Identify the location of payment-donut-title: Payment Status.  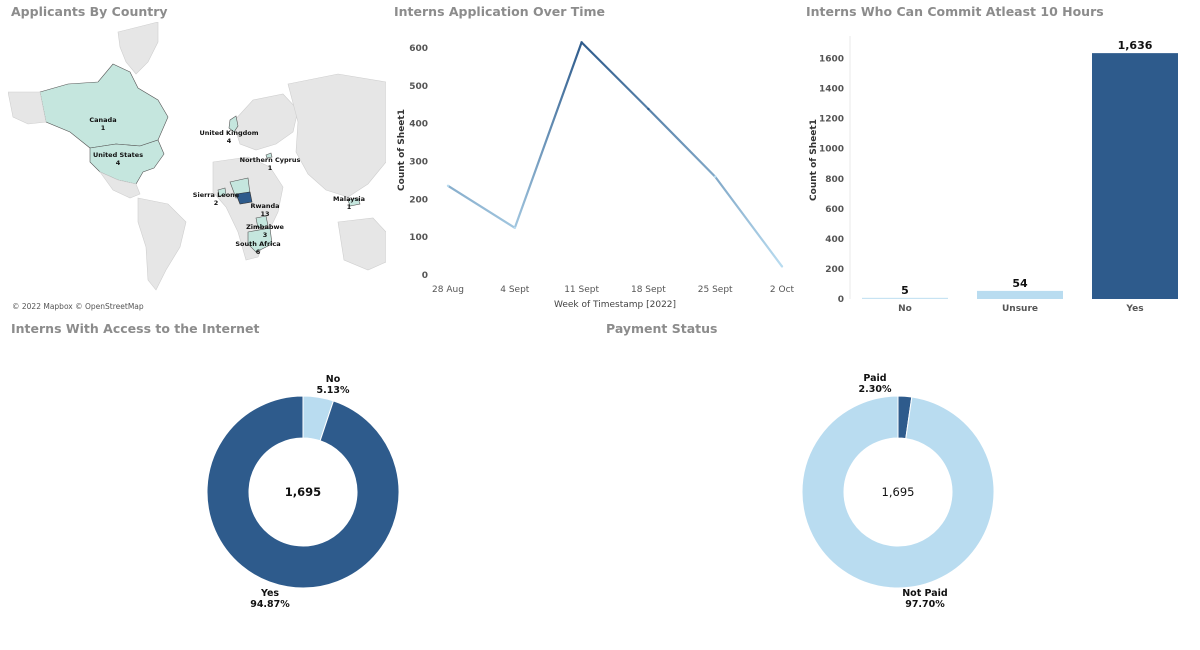
(662, 328).